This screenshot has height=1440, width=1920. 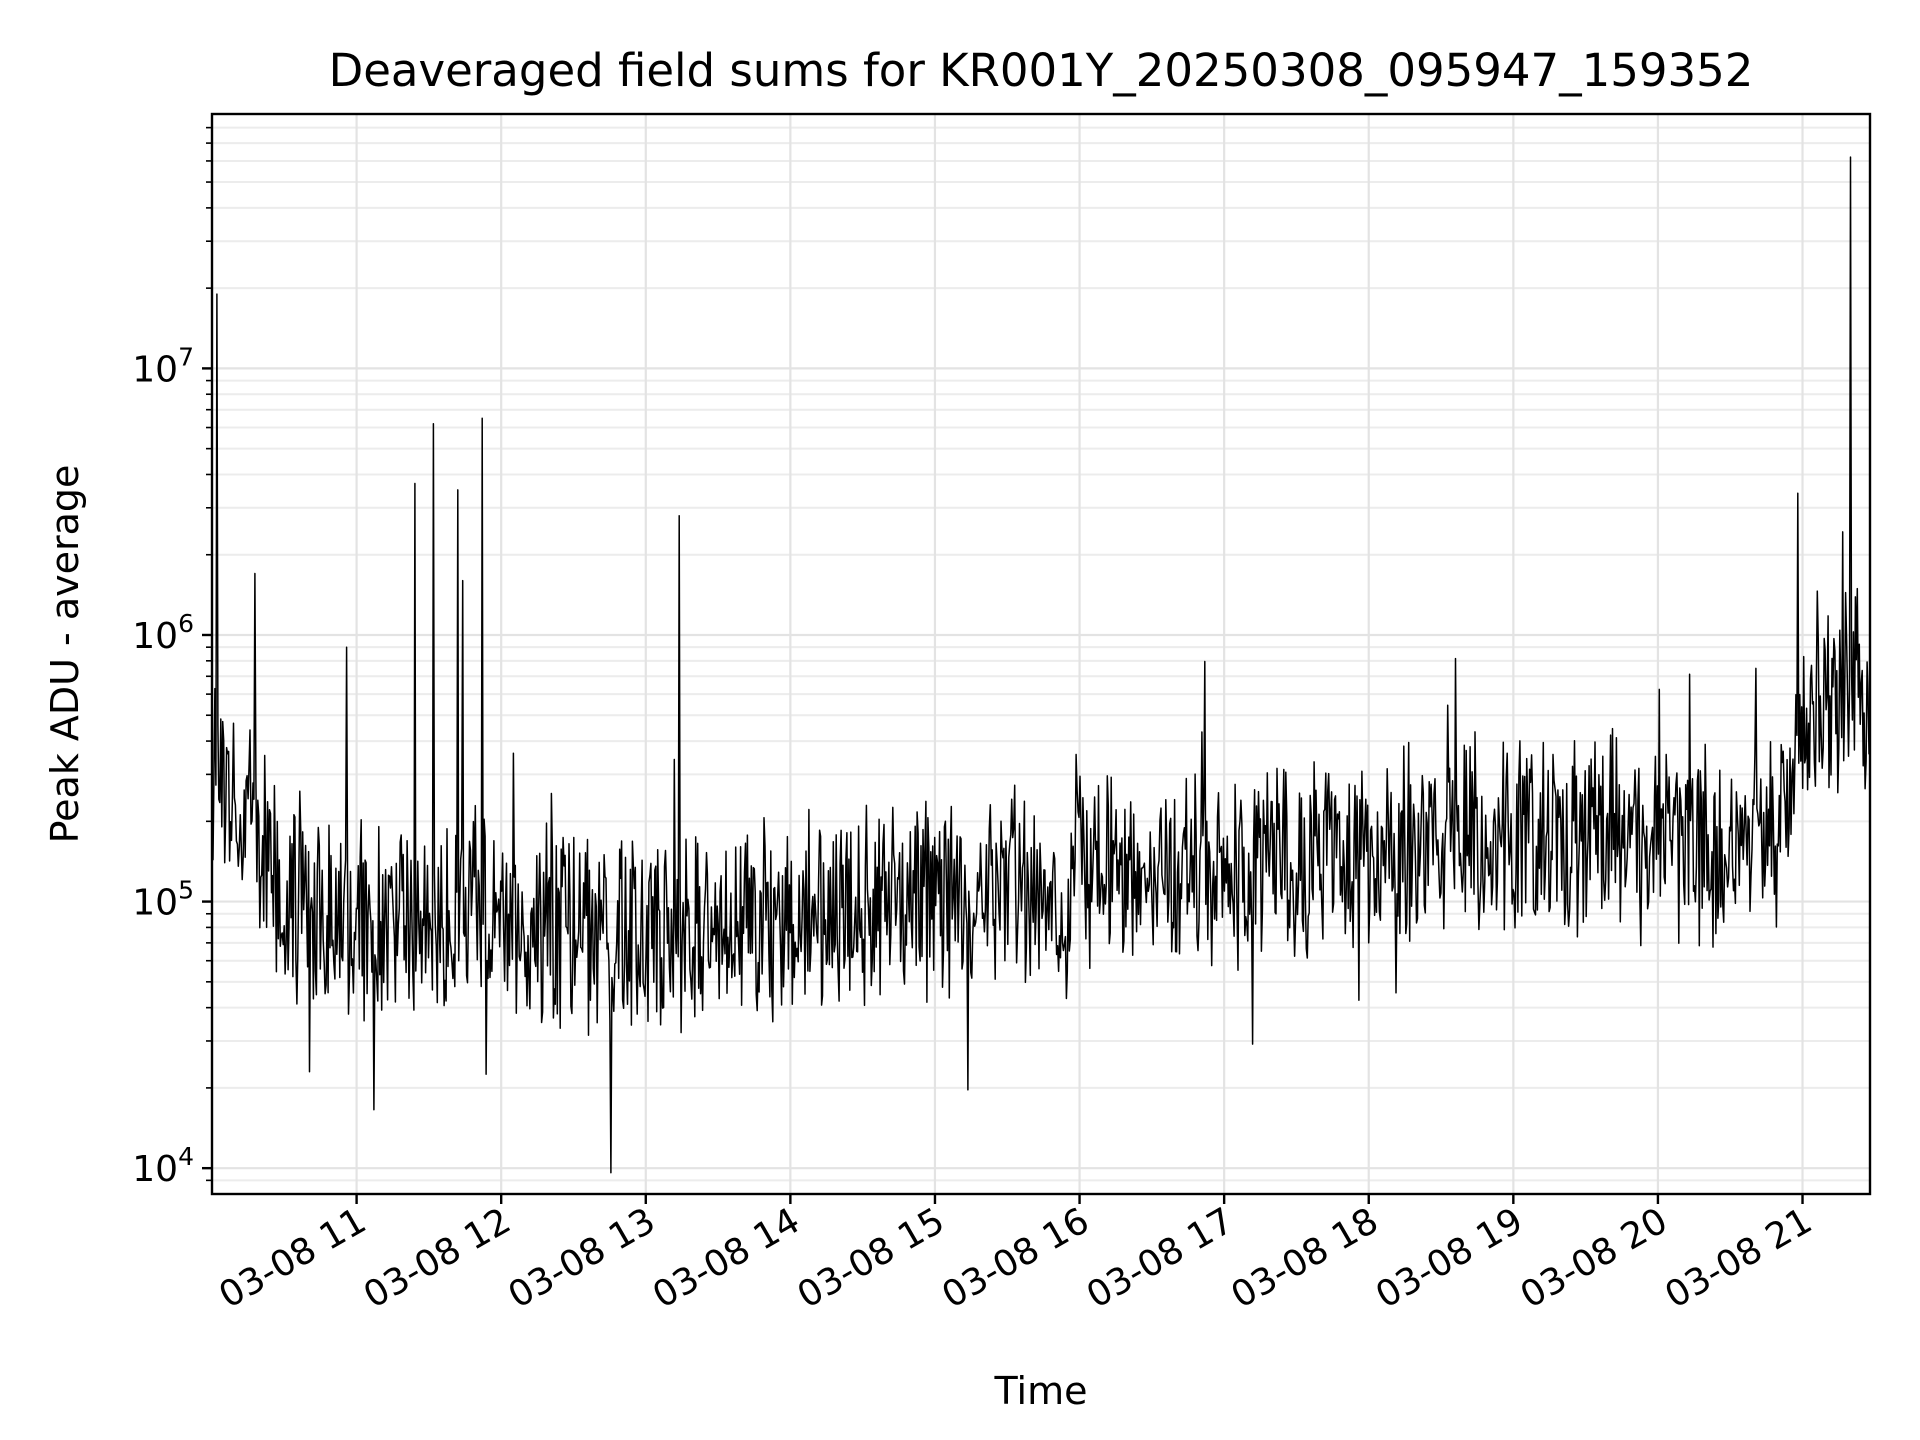 What do you see at coordinates (65, 654) in the screenshot?
I see `y-axis-label: Peak ADU - average` at bounding box center [65, 654].